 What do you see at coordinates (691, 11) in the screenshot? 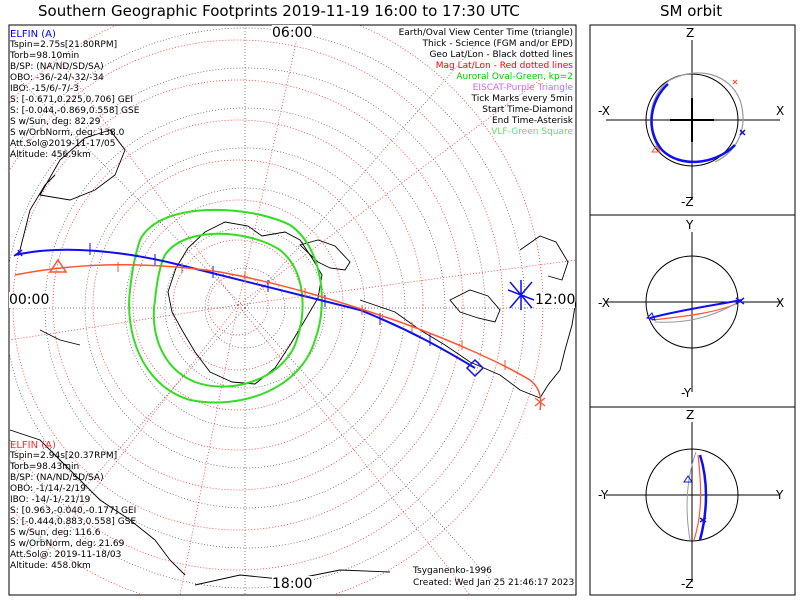
I see `orbit-title: SM orbit` at bounding box center [691, 11].